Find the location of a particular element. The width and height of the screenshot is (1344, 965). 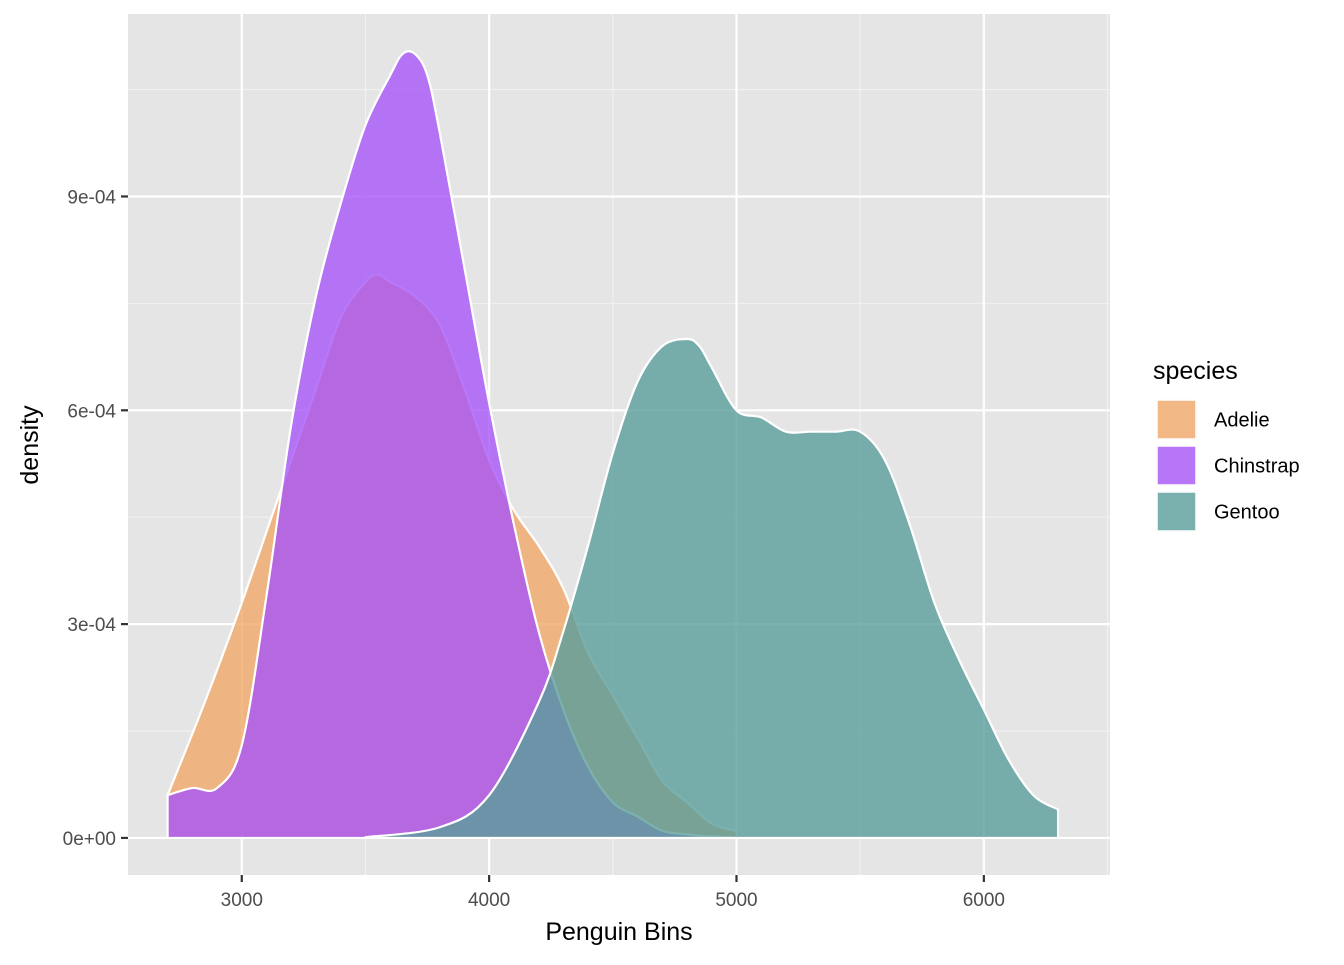

y-axis-title: density is located at coordinates (30, 445).